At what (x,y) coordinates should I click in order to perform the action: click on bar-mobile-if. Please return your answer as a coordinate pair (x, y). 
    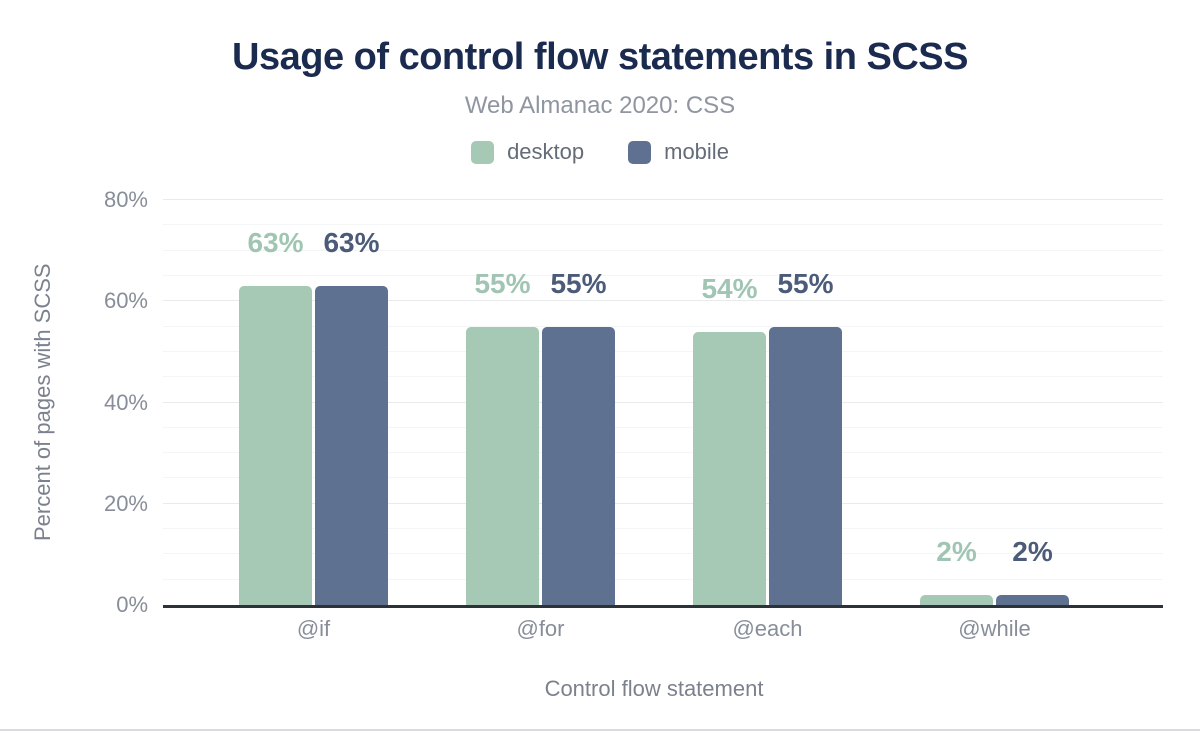
    Looking at the image, I should click on (351, 445).